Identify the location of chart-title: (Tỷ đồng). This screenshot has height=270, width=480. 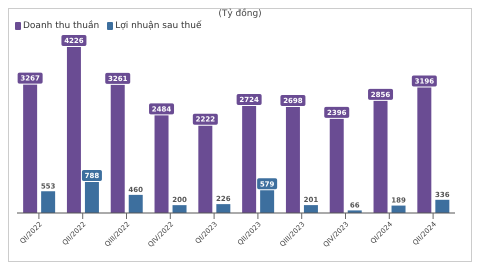
(240, 15).